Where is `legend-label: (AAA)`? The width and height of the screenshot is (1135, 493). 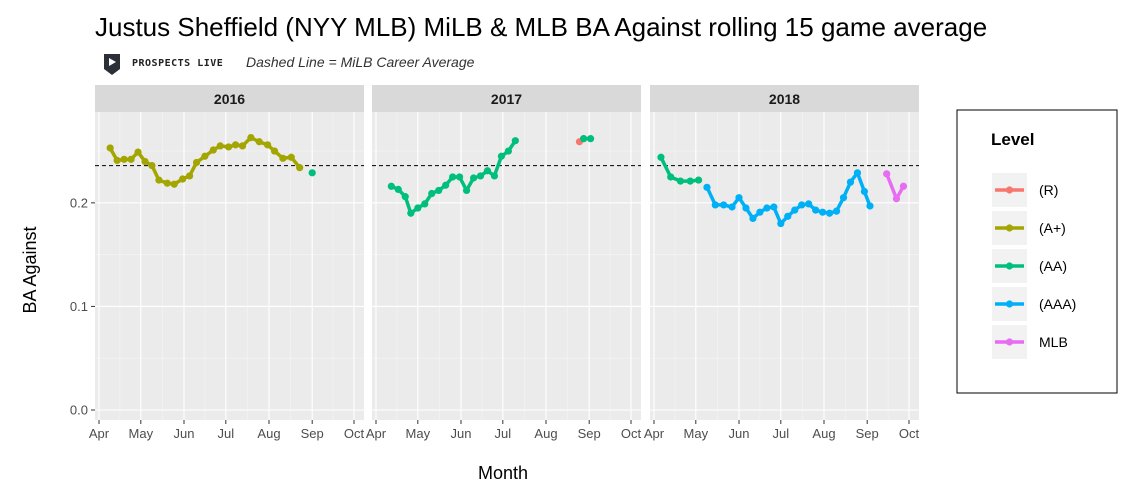
legend-label: (AAA) is located at coordinates (1057, 304).